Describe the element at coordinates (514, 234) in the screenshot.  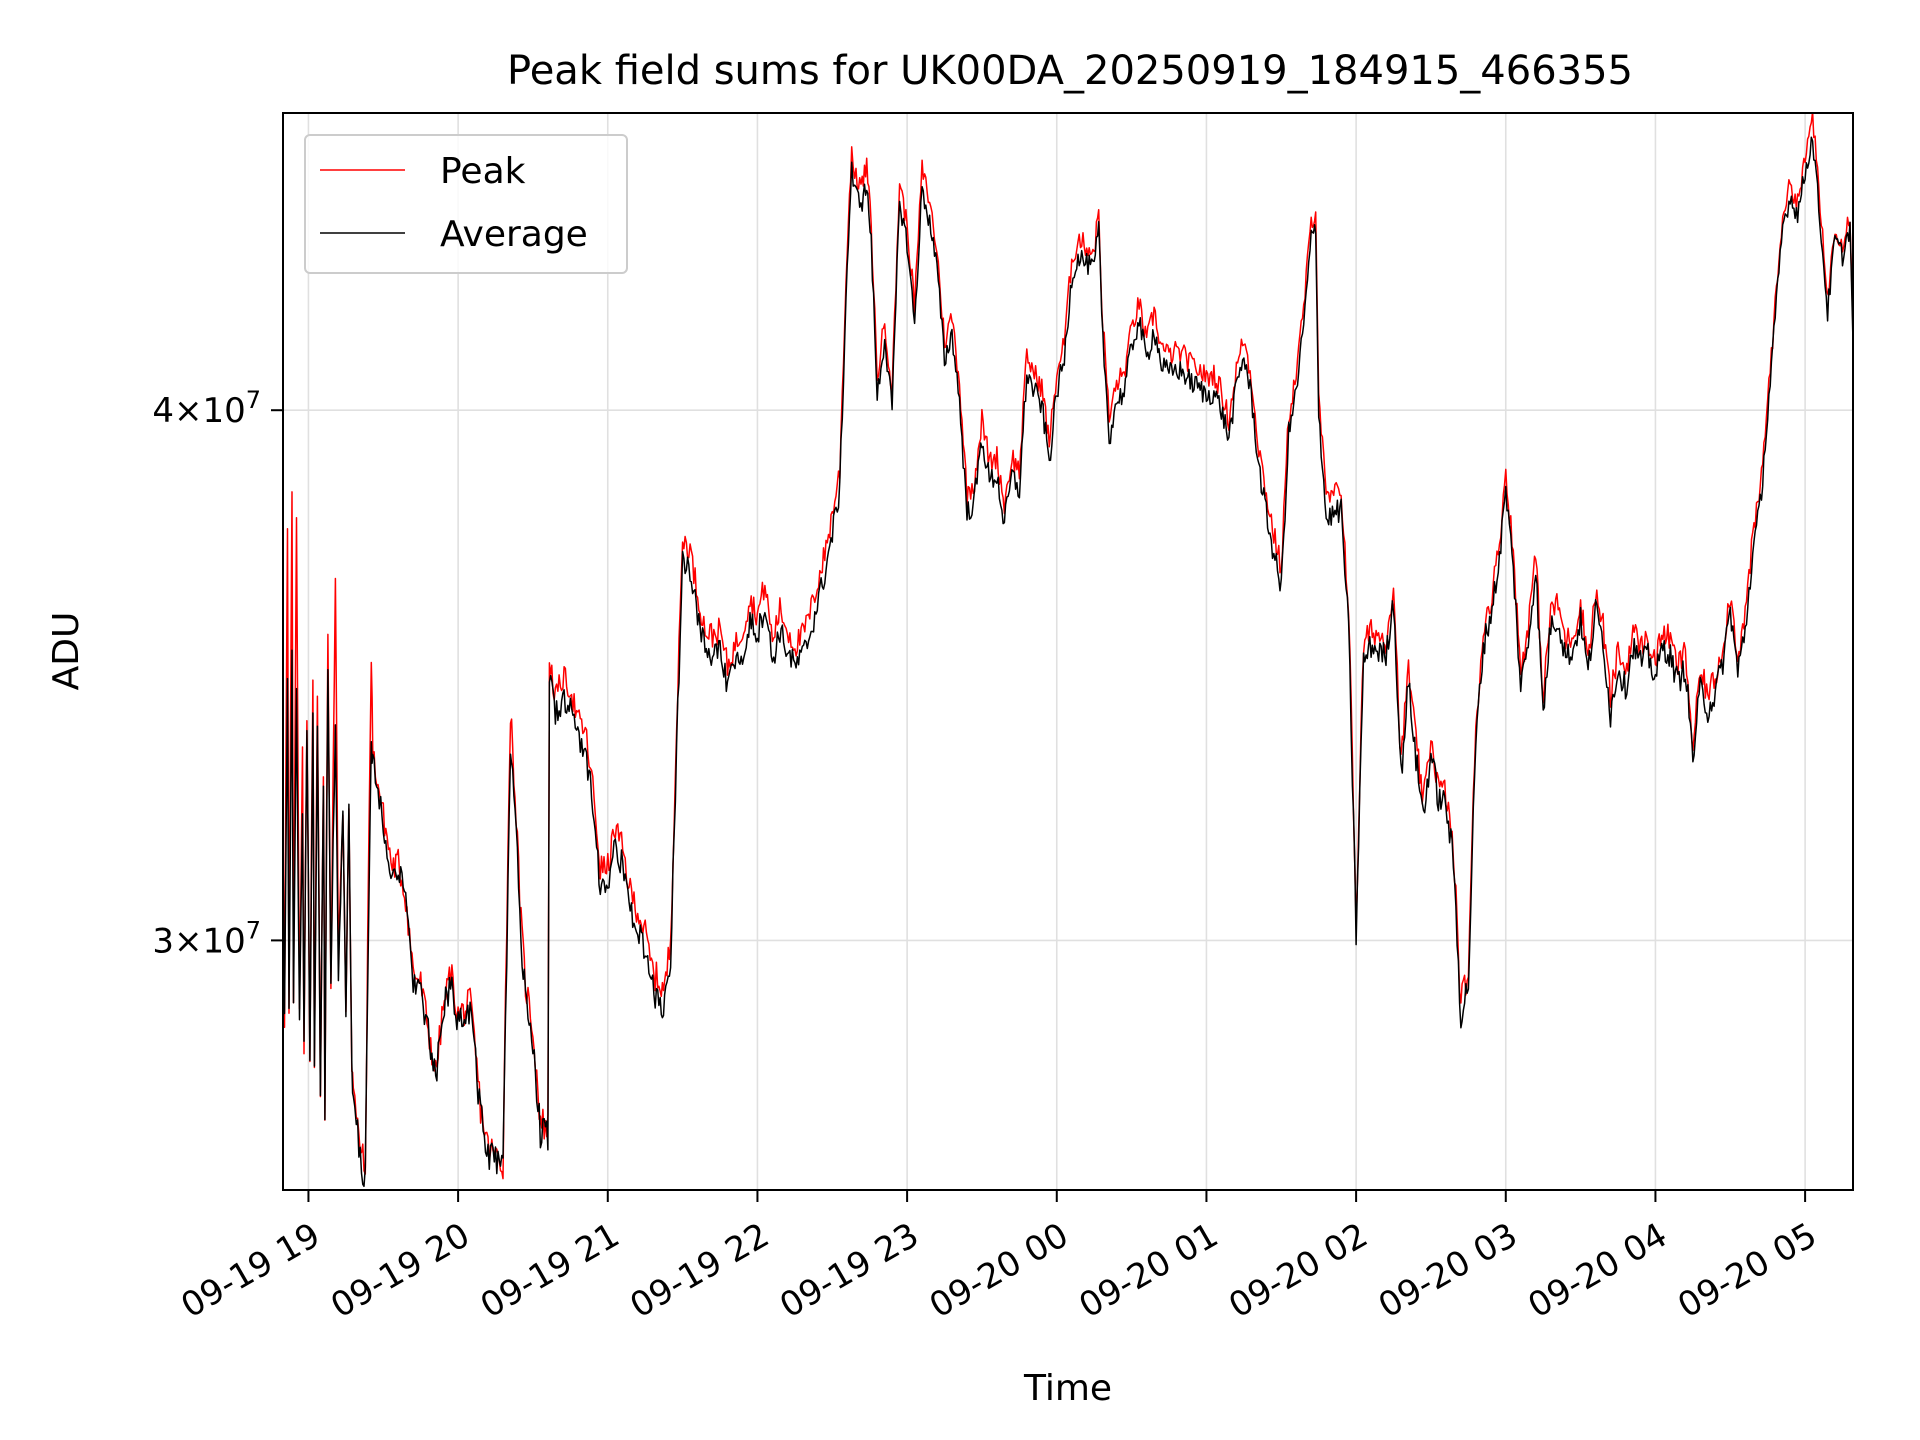
I see `legend-label-average: Average` at that location.